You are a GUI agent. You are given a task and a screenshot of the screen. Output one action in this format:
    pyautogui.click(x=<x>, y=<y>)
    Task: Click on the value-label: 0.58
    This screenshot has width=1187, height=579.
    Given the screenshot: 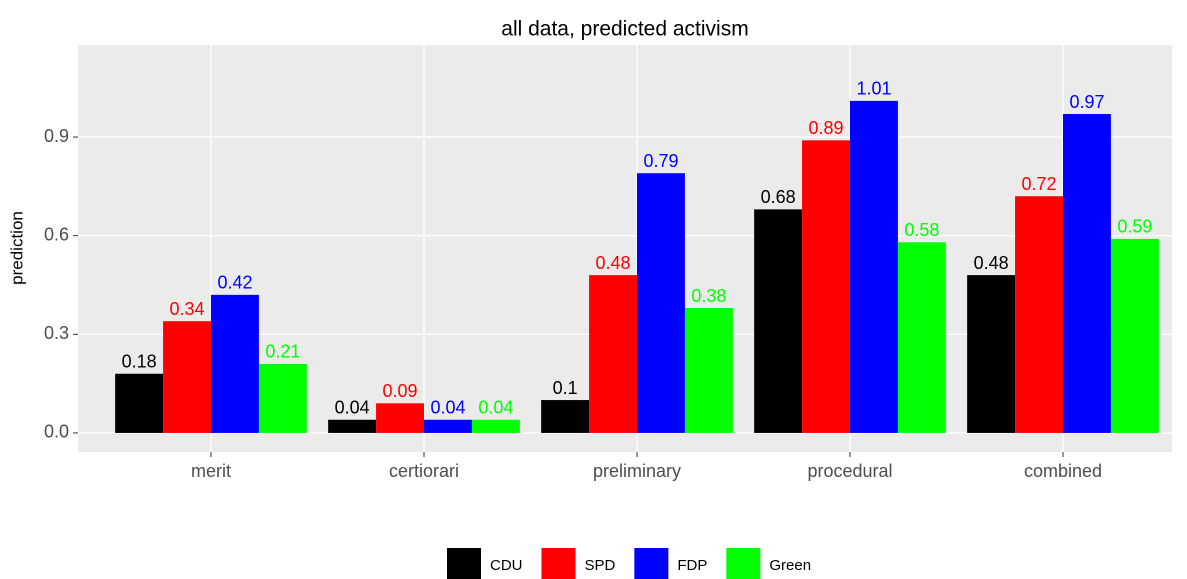 What is the action you would take?
    pyautogui.click(x=921, y=230)
    